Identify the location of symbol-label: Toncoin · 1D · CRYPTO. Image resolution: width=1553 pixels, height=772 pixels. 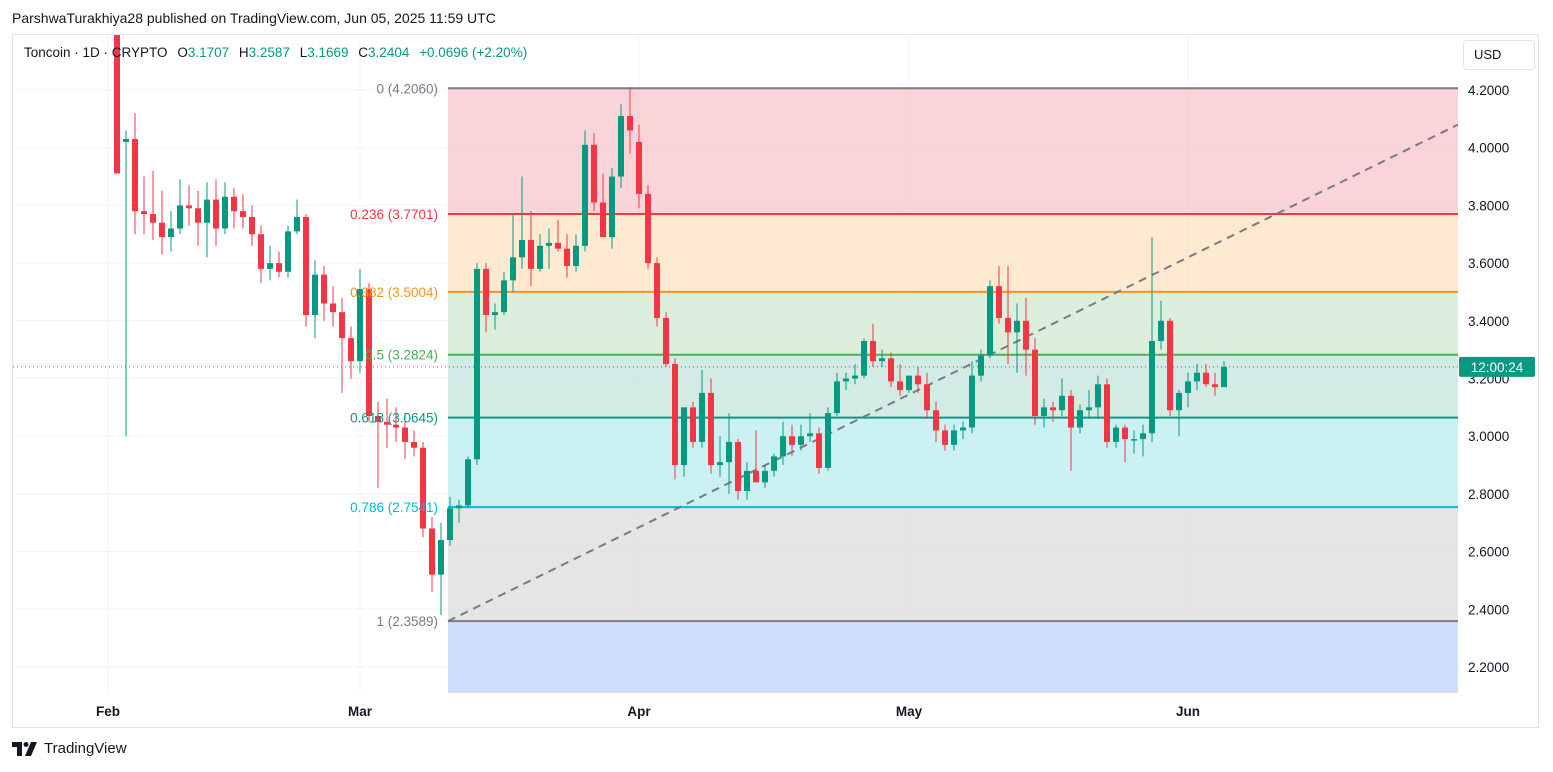
(96, 52).